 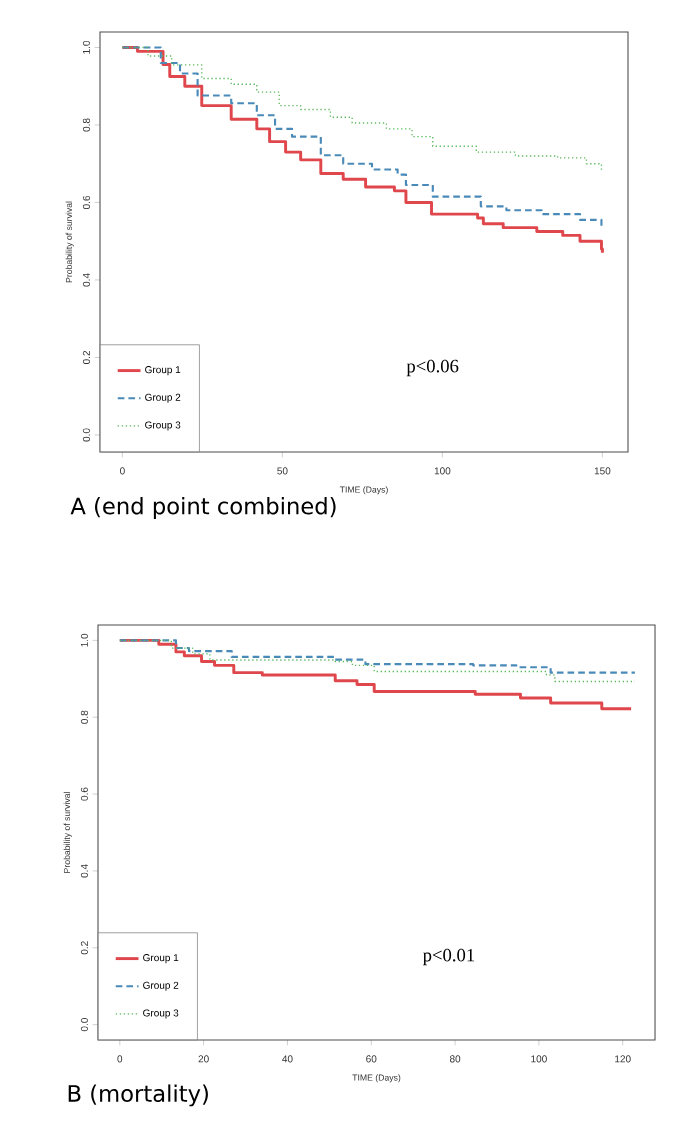 I want to click on x-tick-label: 120, so click(x=623, y=1059).